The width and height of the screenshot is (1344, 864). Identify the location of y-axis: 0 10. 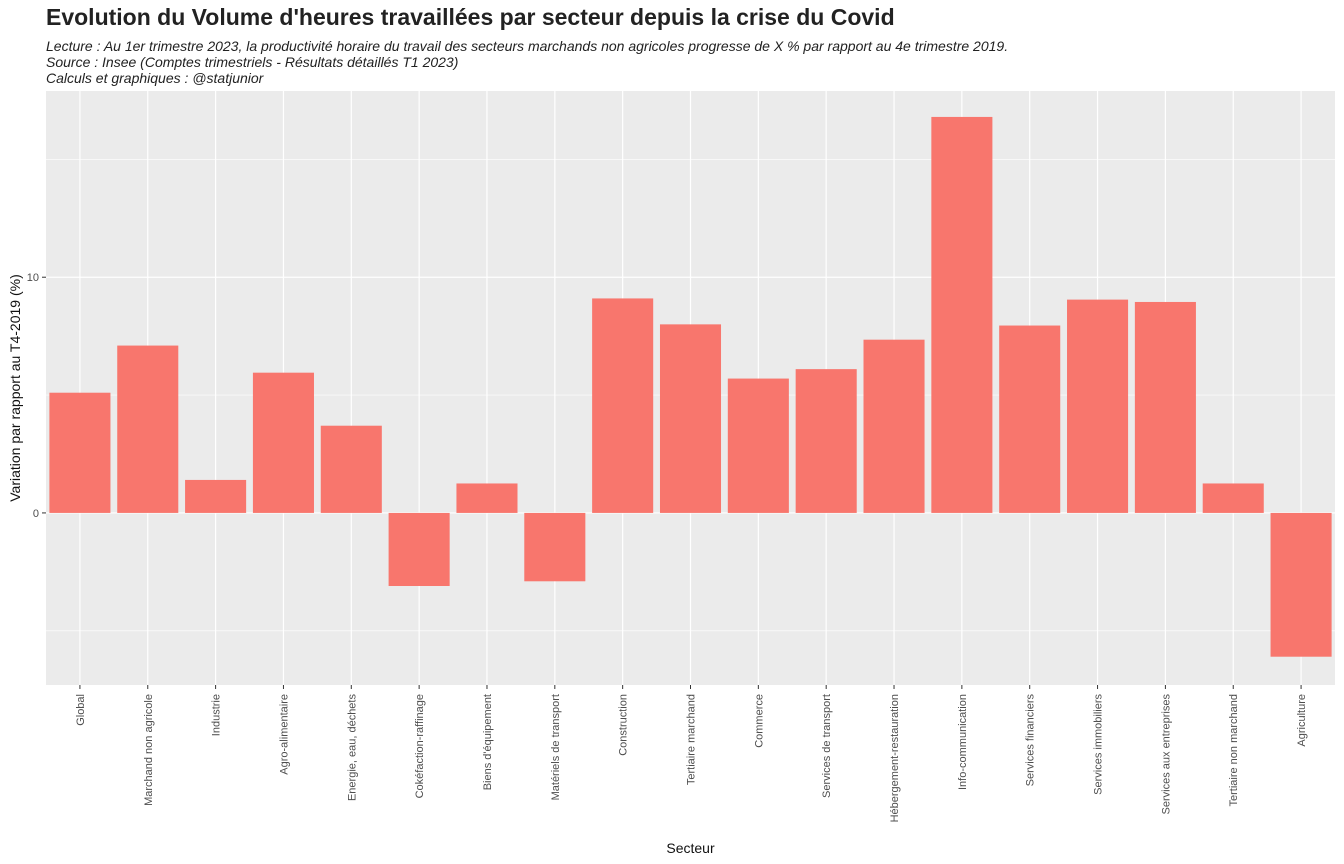
(36, 396).